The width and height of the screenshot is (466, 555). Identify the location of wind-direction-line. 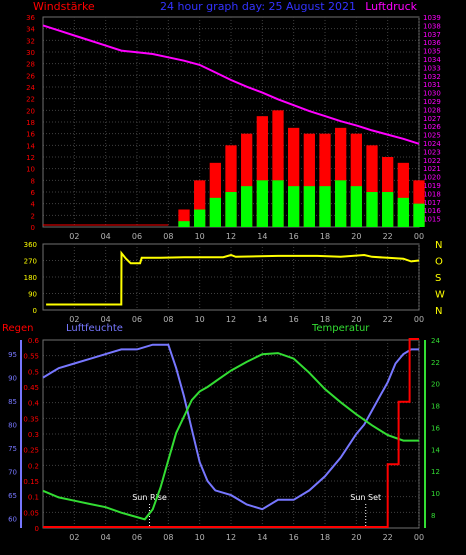
(233, 278).